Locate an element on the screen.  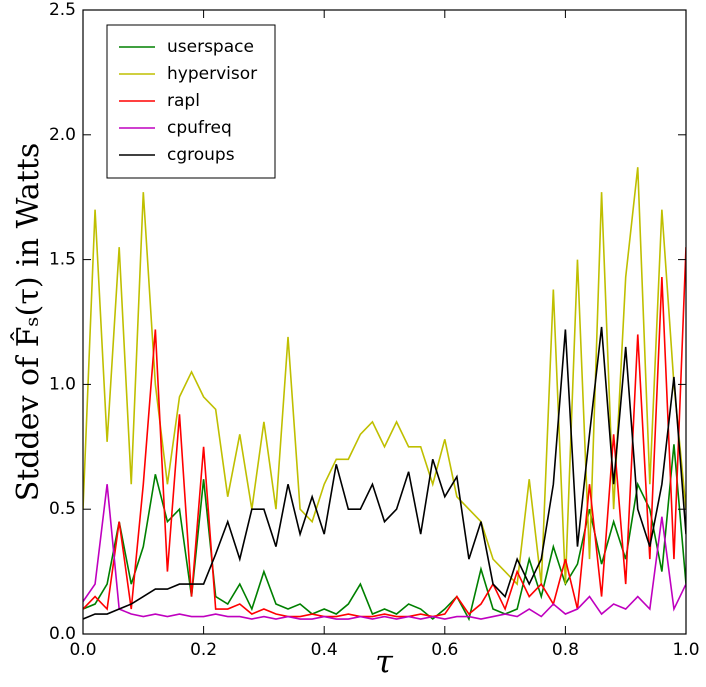
y-tick-label: 0.5 is located at coordinates (62, 509).